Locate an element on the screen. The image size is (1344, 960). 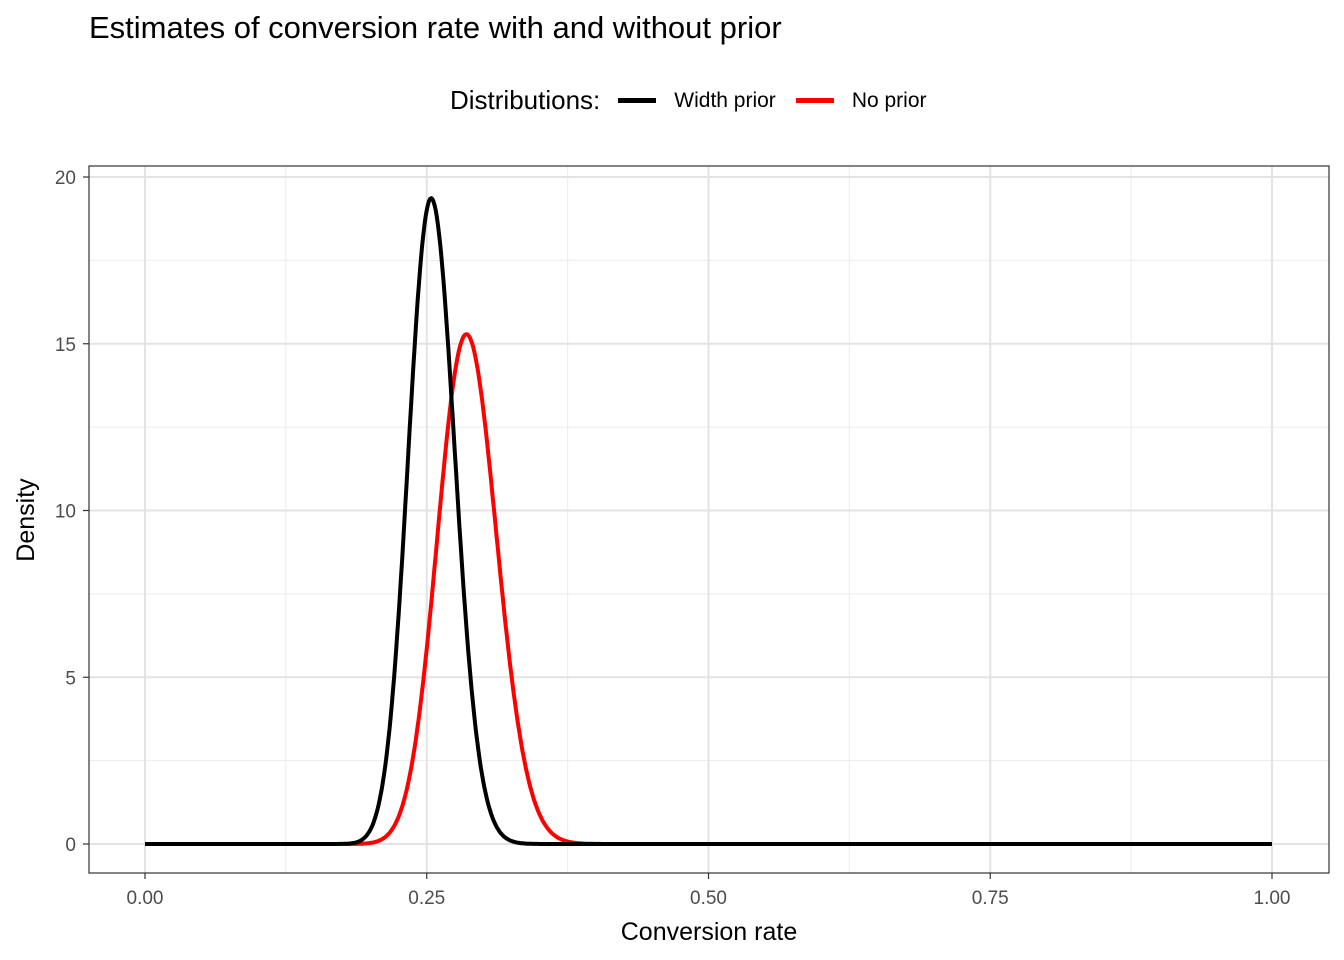
legend-key-width-prior is located at coordinates (637, 100).